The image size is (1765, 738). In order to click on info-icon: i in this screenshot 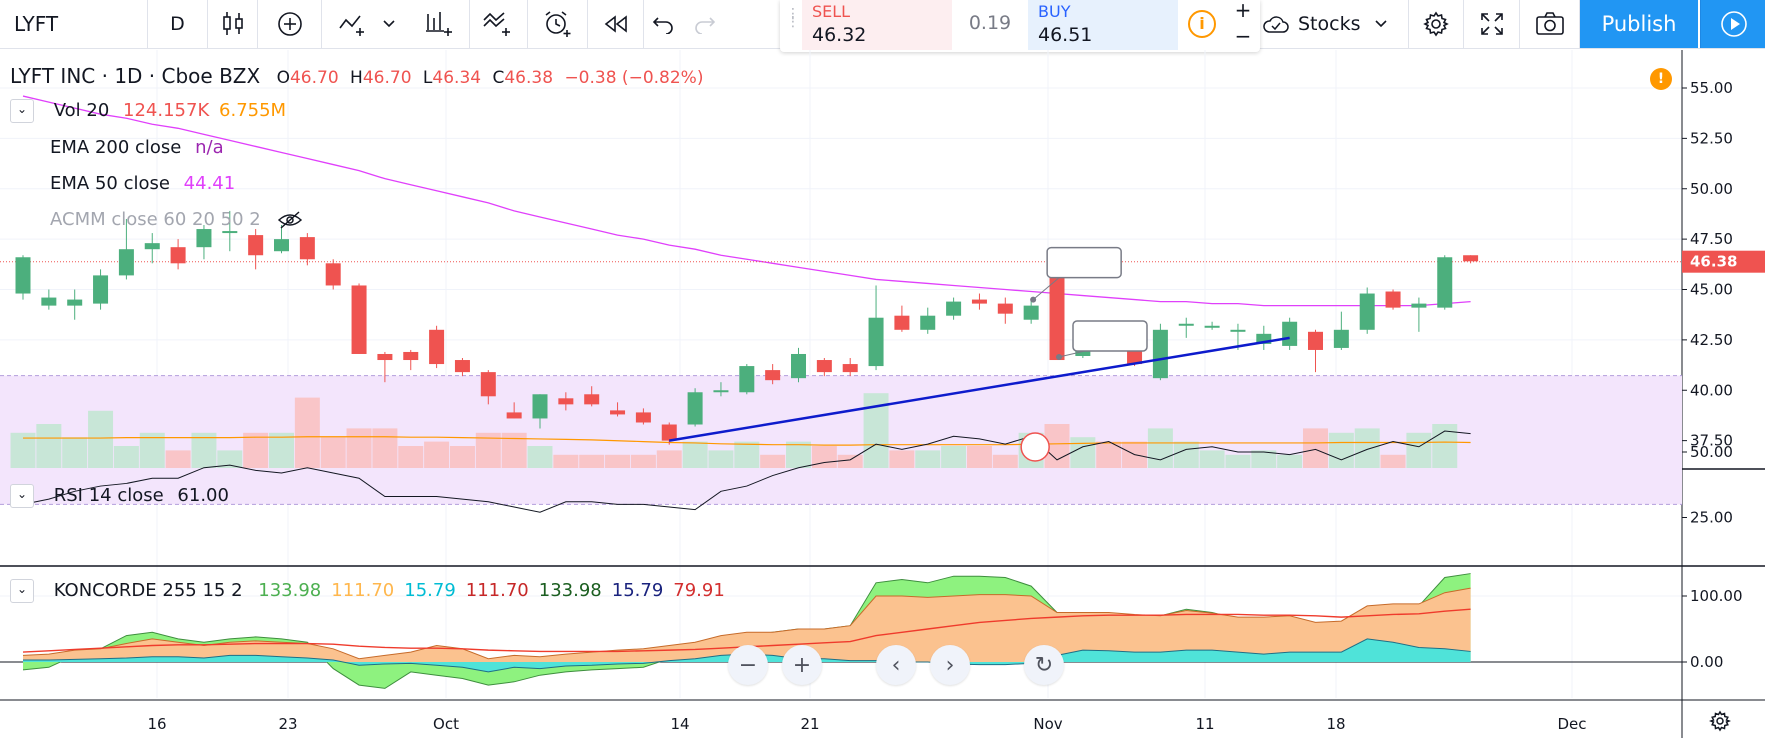, I will do `click(1202, 24)`.